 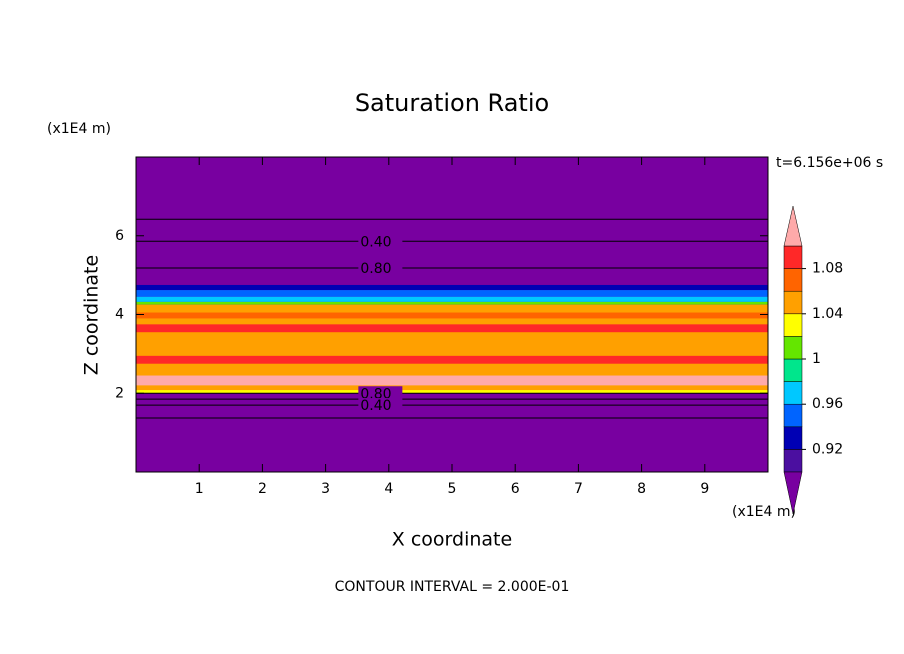 What do you see at coordinates (452, 540) in the screenshot?
I see `x-axis-label: X coordinate` at bounding box center [452, 540].